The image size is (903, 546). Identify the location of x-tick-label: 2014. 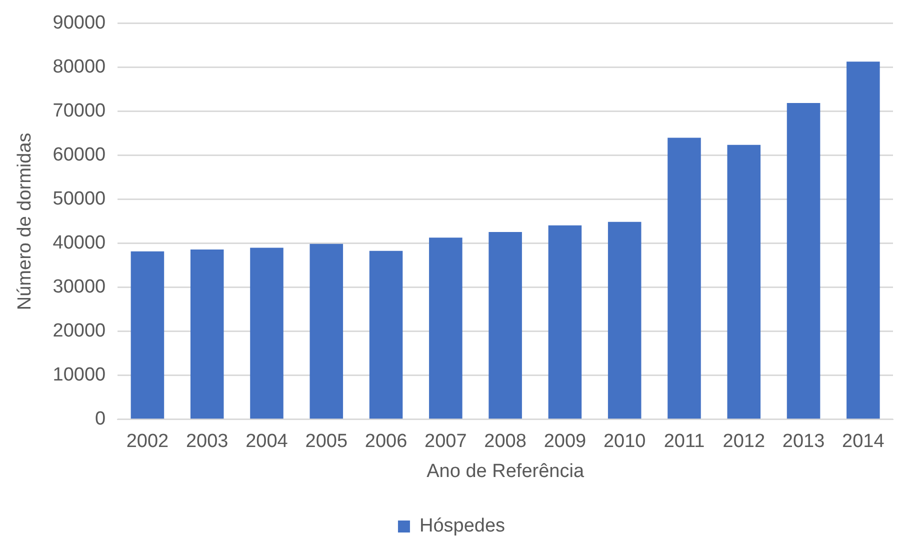
(863, 441).